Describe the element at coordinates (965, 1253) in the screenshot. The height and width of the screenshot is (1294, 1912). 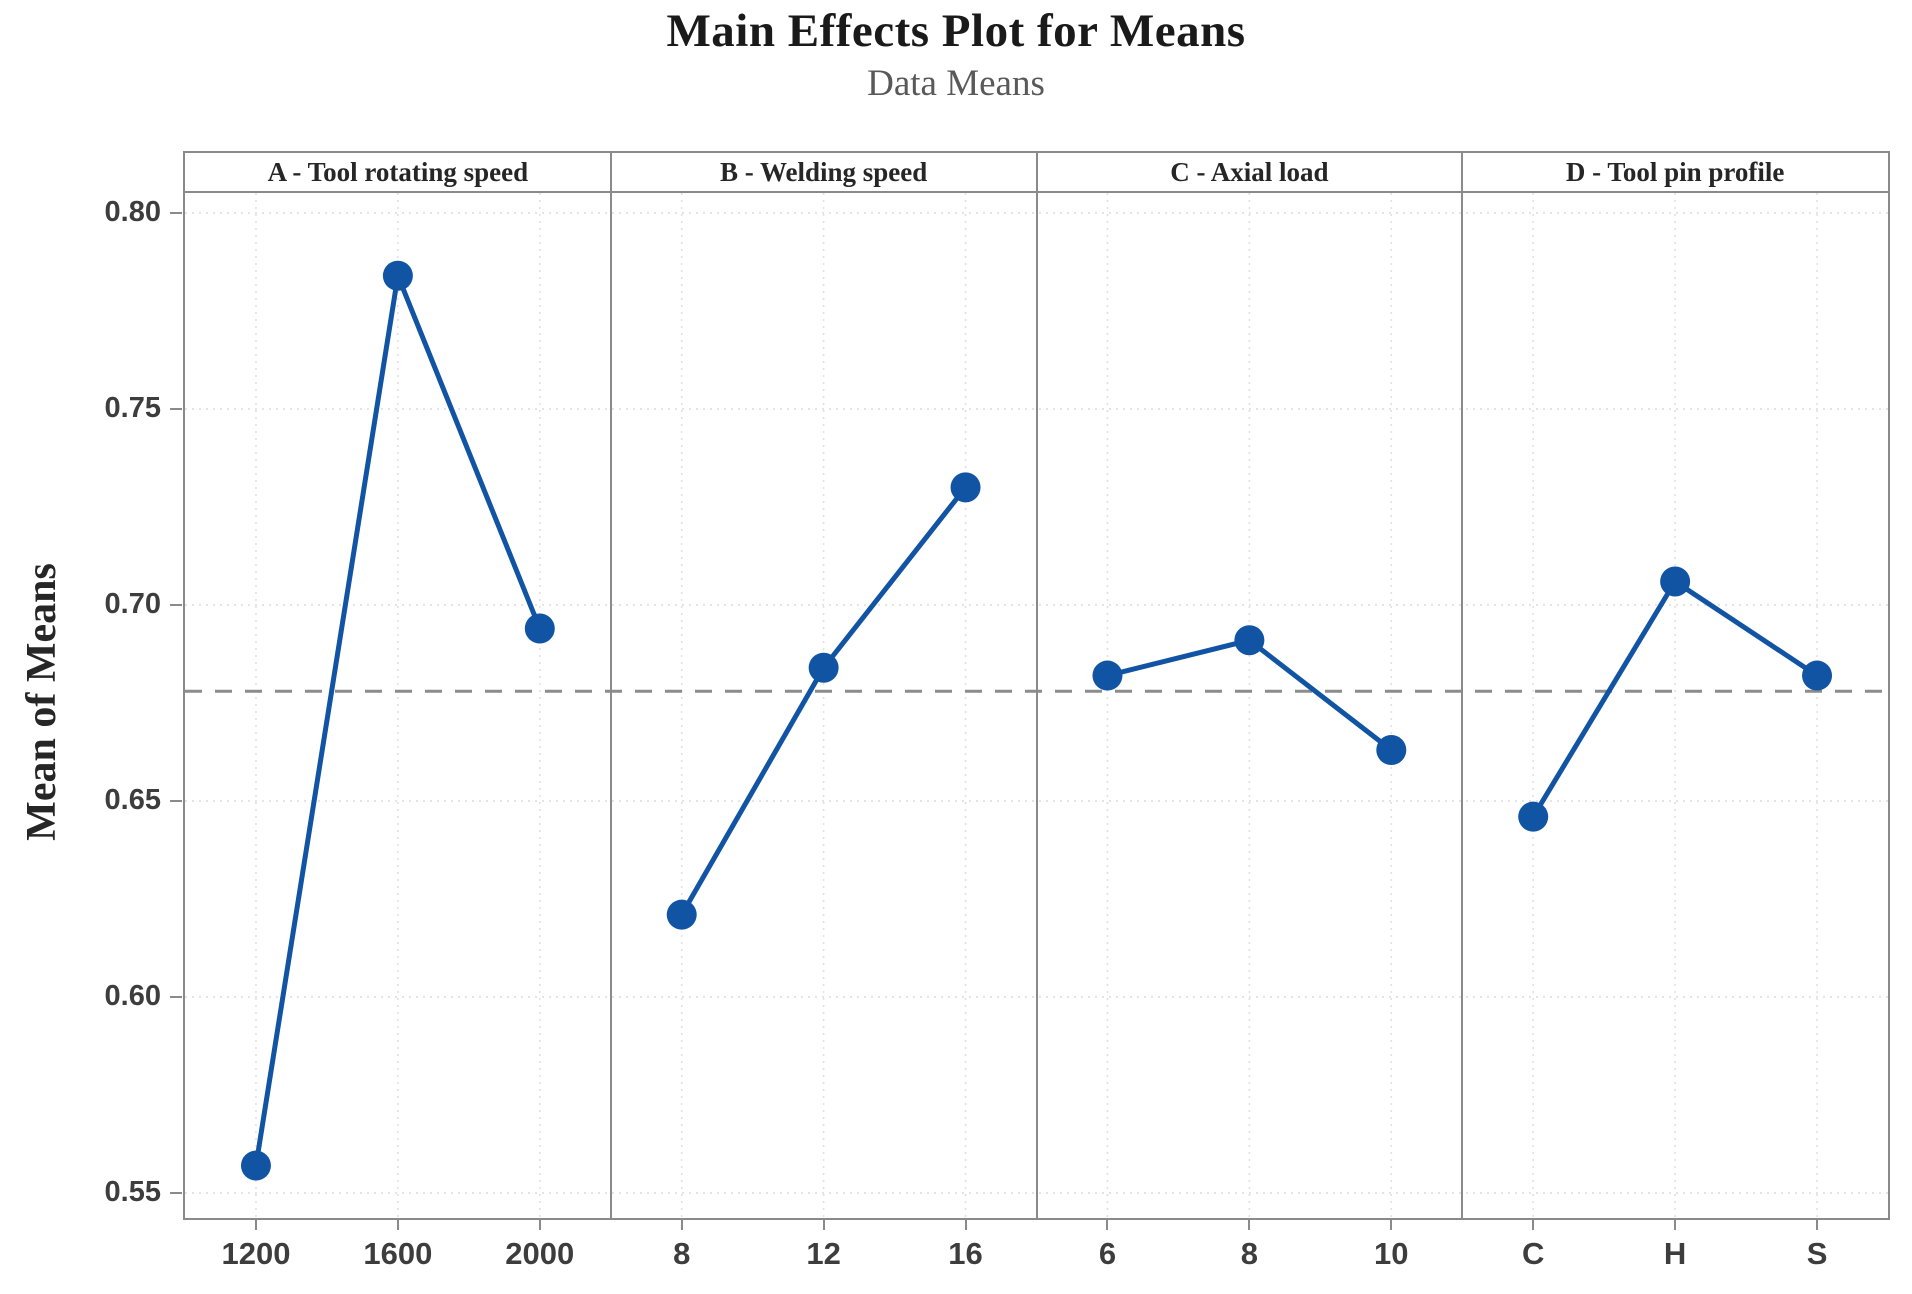
I see `x-tick-label: 16` at that location.